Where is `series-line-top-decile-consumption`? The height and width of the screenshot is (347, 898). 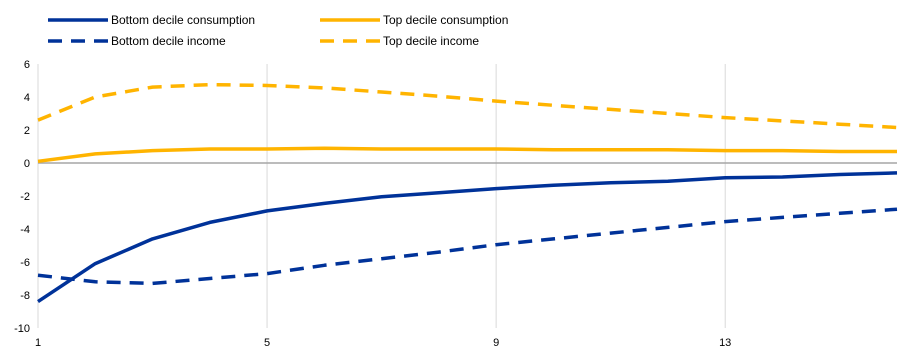 series-line-top-decile-consumption is located at coordinates (467, 155).